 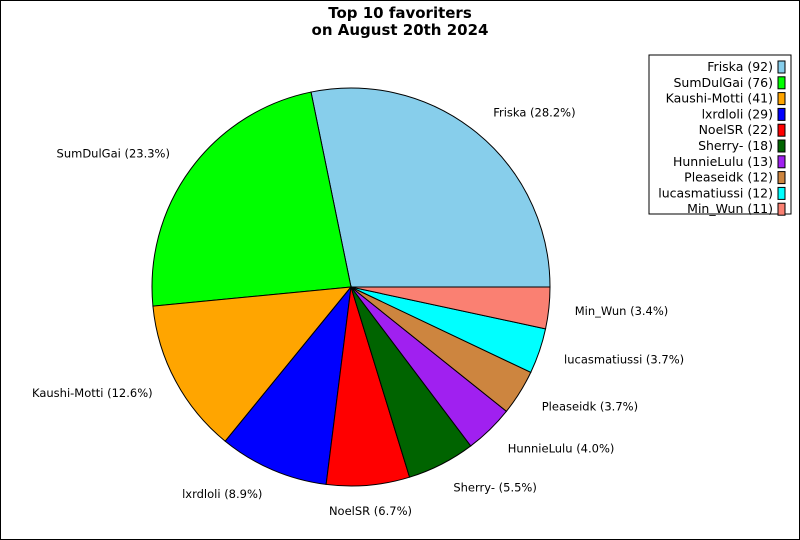 I want to click on slice-label: Kaushi-Motti (12.6%), so click(x=92, y=393).